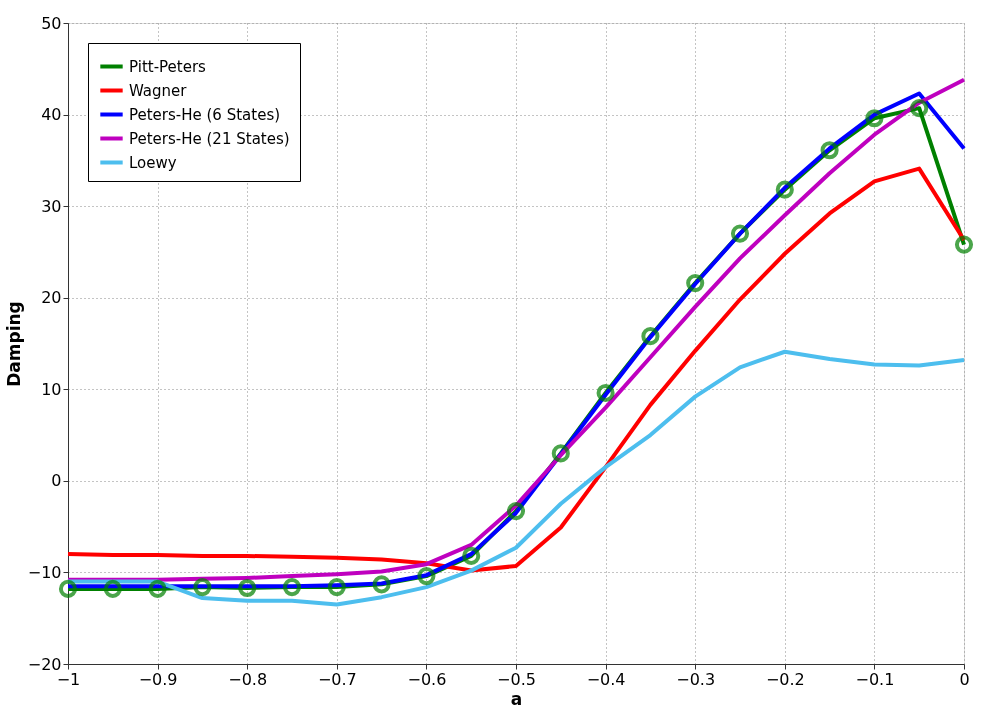 The image size is (1003, 722). I want to click on x-tick-label: −0.8, so click(248, 679).